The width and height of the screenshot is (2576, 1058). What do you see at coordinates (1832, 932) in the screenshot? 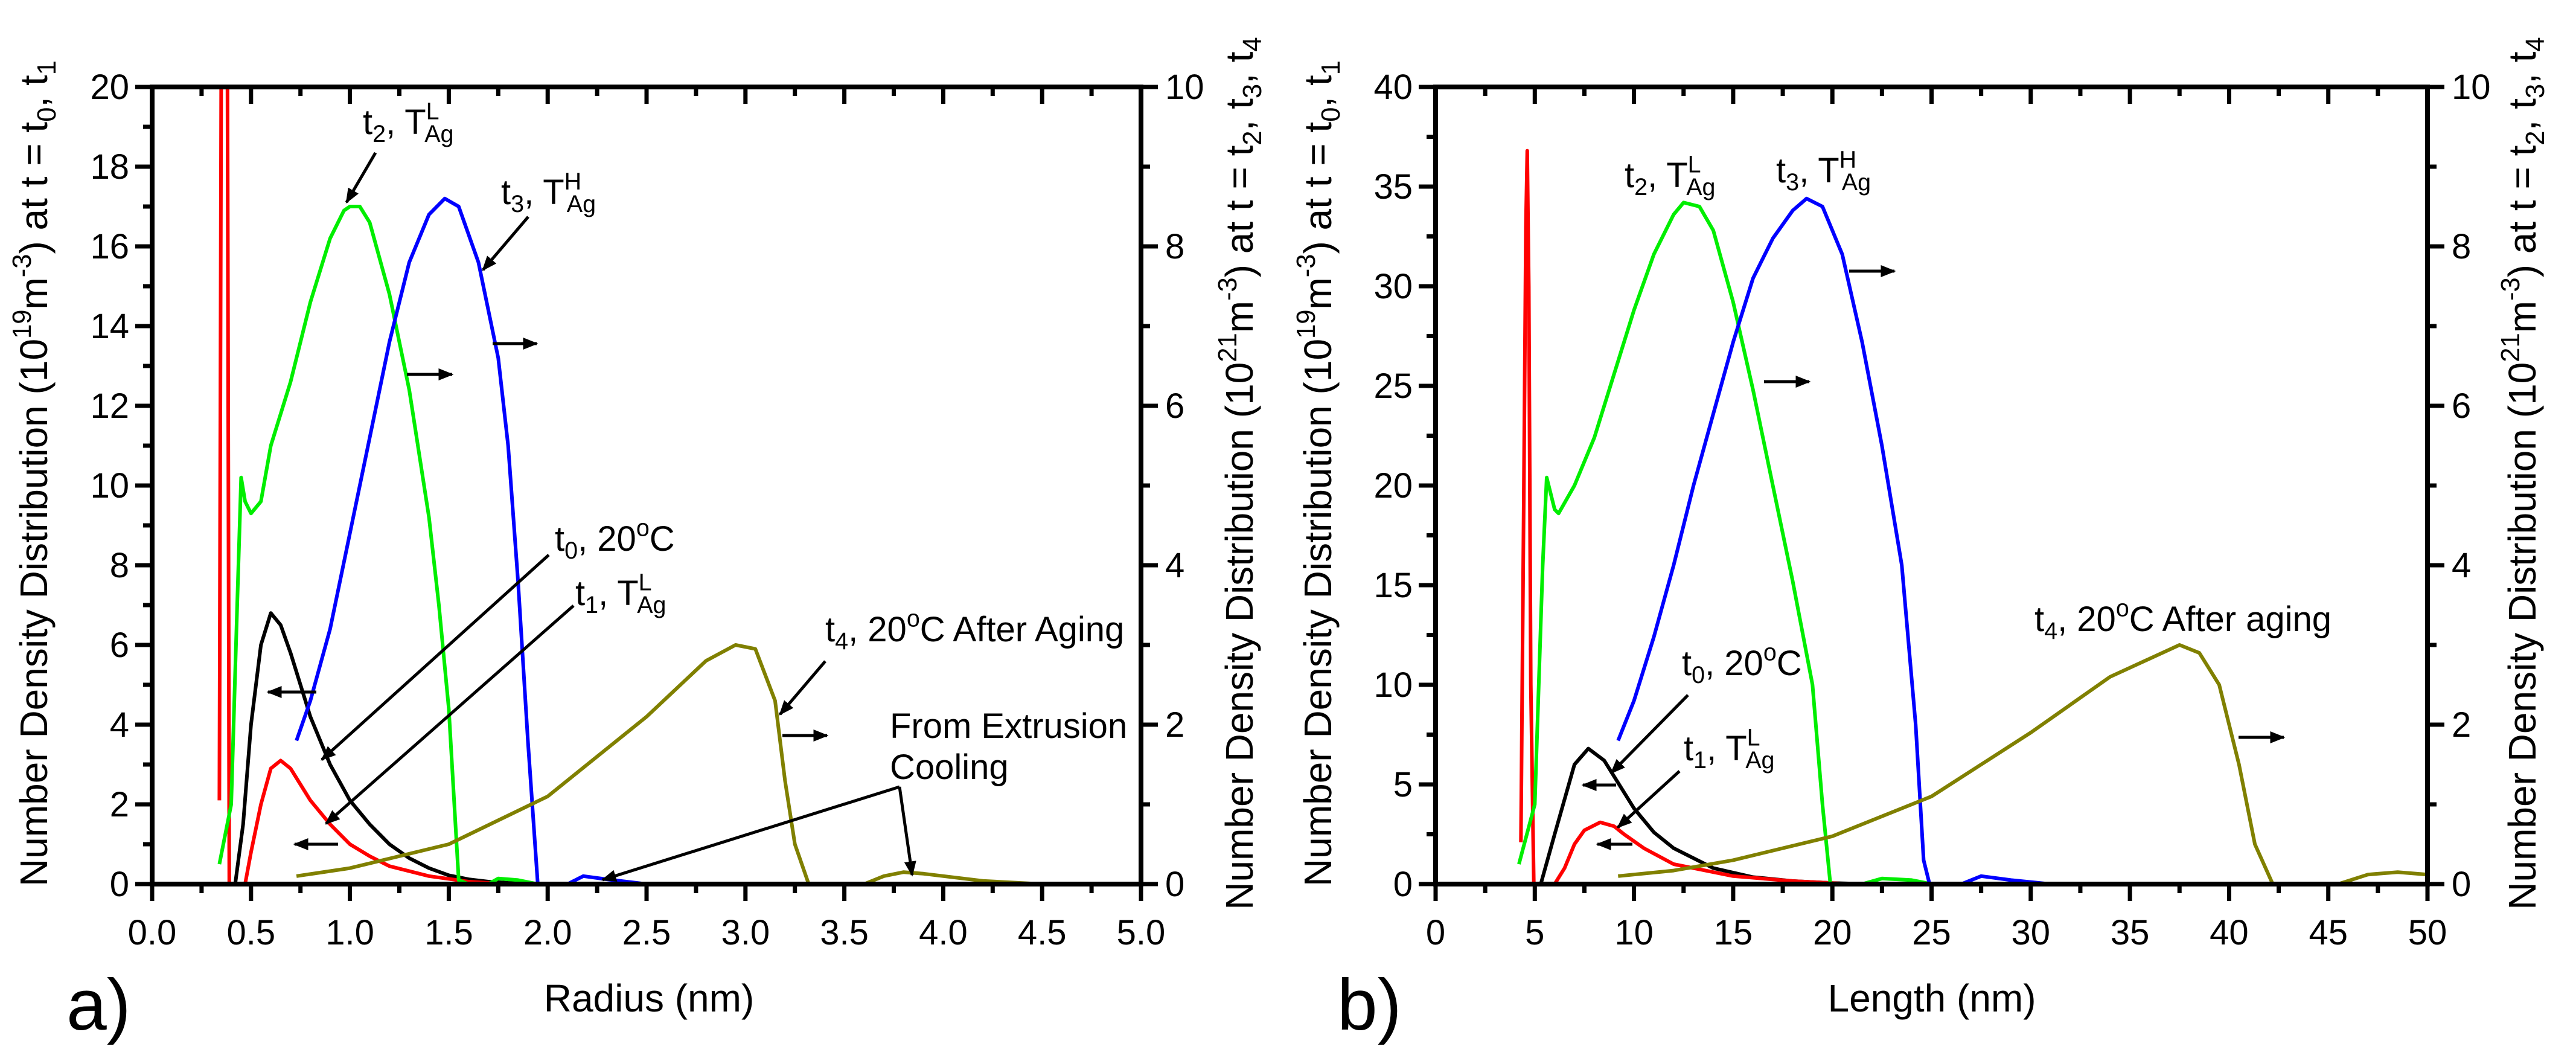
I see `x-tick-label: 20` at bounding box center [1832, 932].